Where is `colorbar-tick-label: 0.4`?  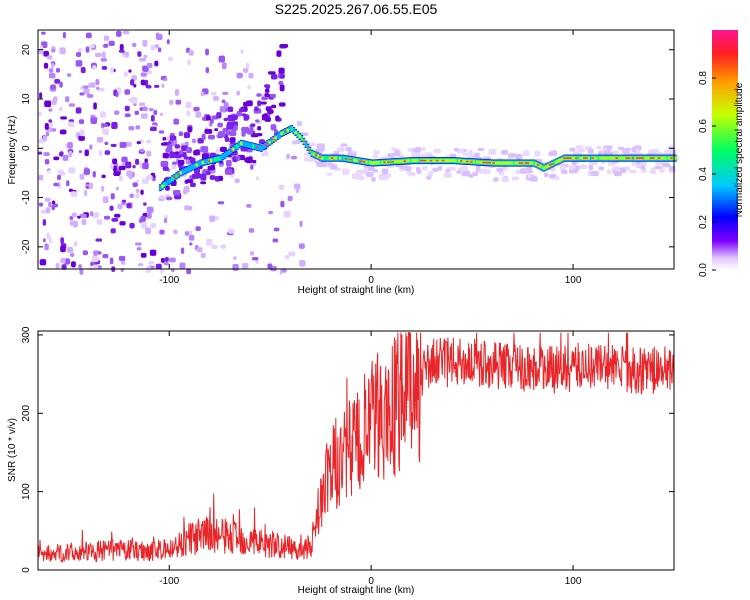
colorbar-tick-label: 0.4 is located at coordinates (703, 174).